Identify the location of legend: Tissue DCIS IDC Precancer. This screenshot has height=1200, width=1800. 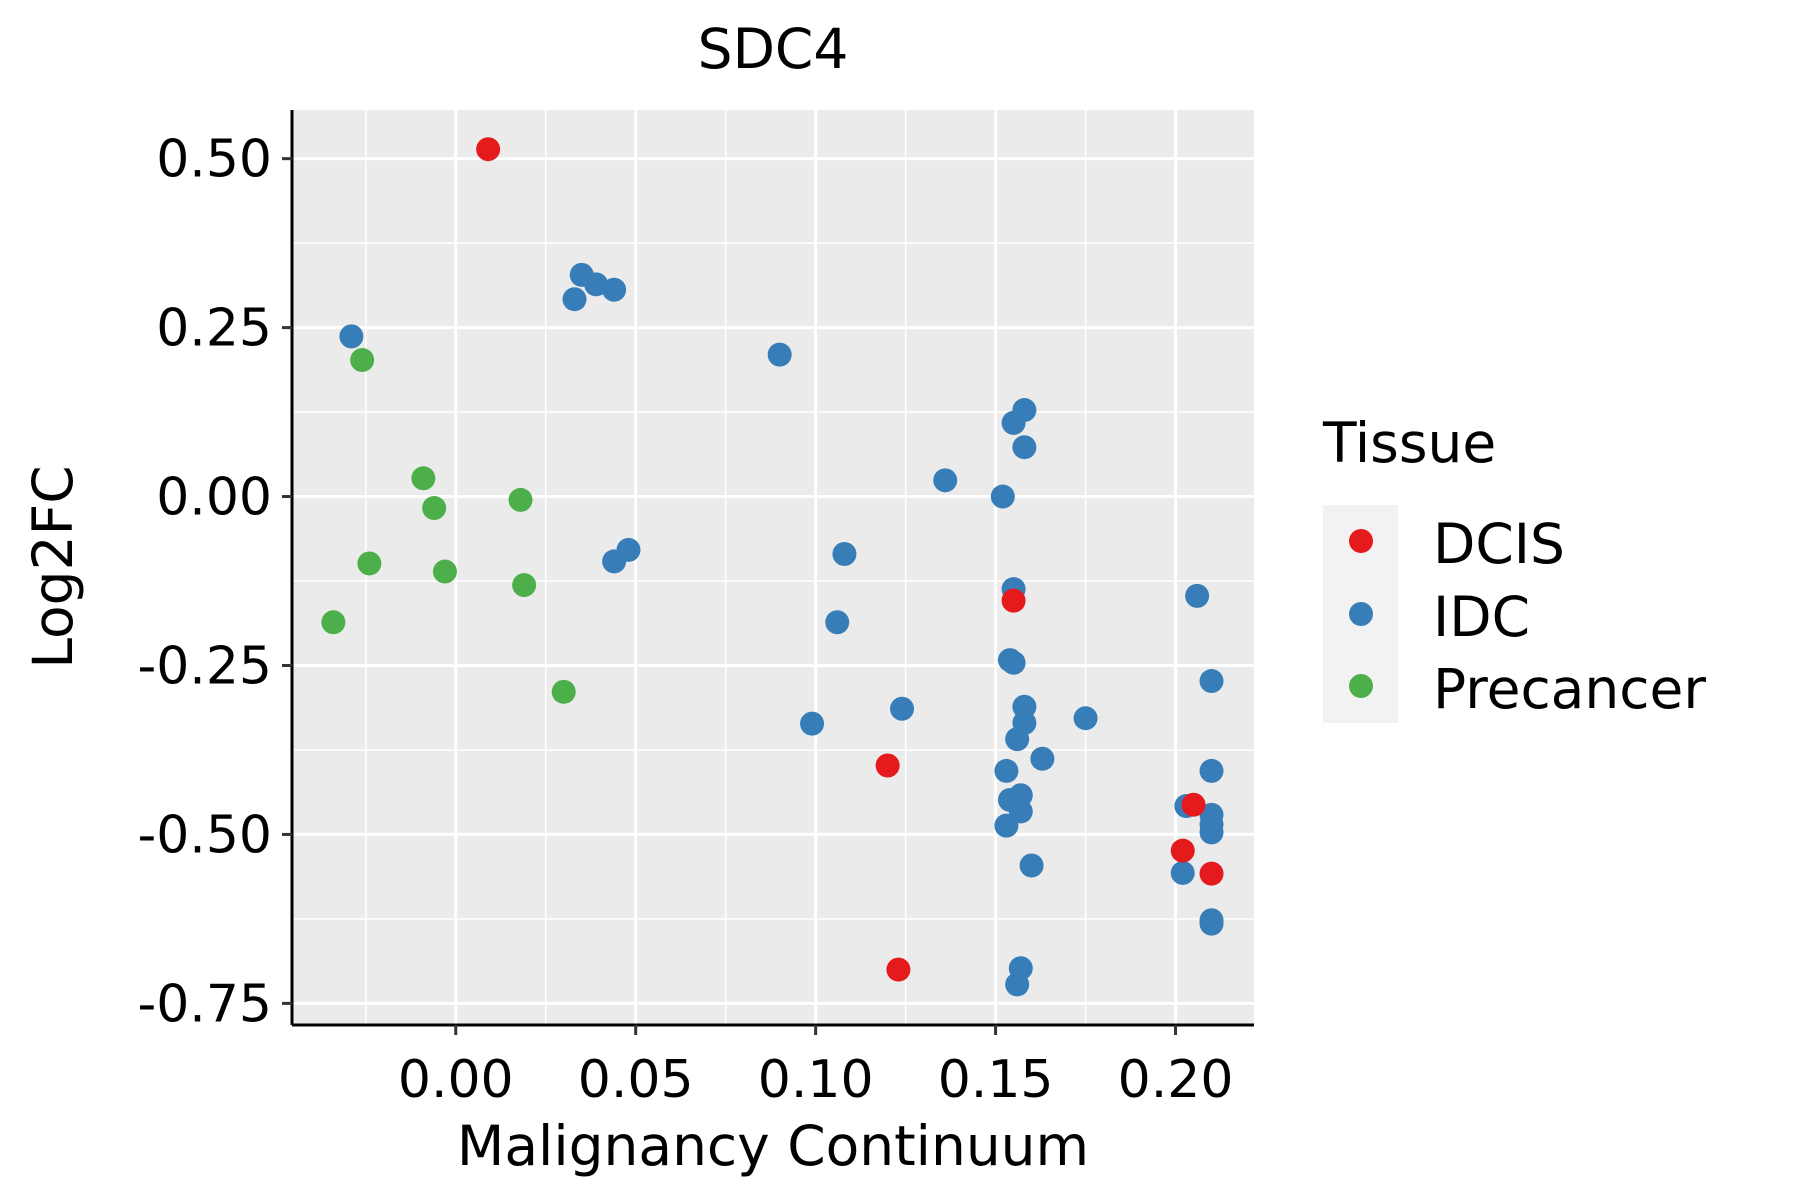
(1514, 567).